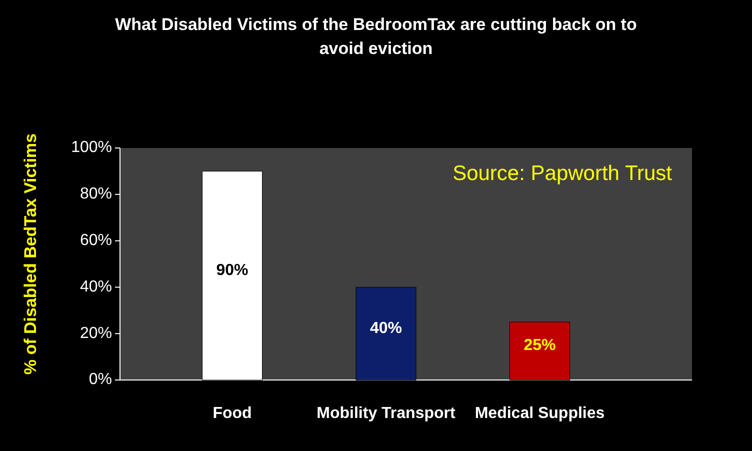  I want to click on y-tick-label: 40%, so click(96, 287).